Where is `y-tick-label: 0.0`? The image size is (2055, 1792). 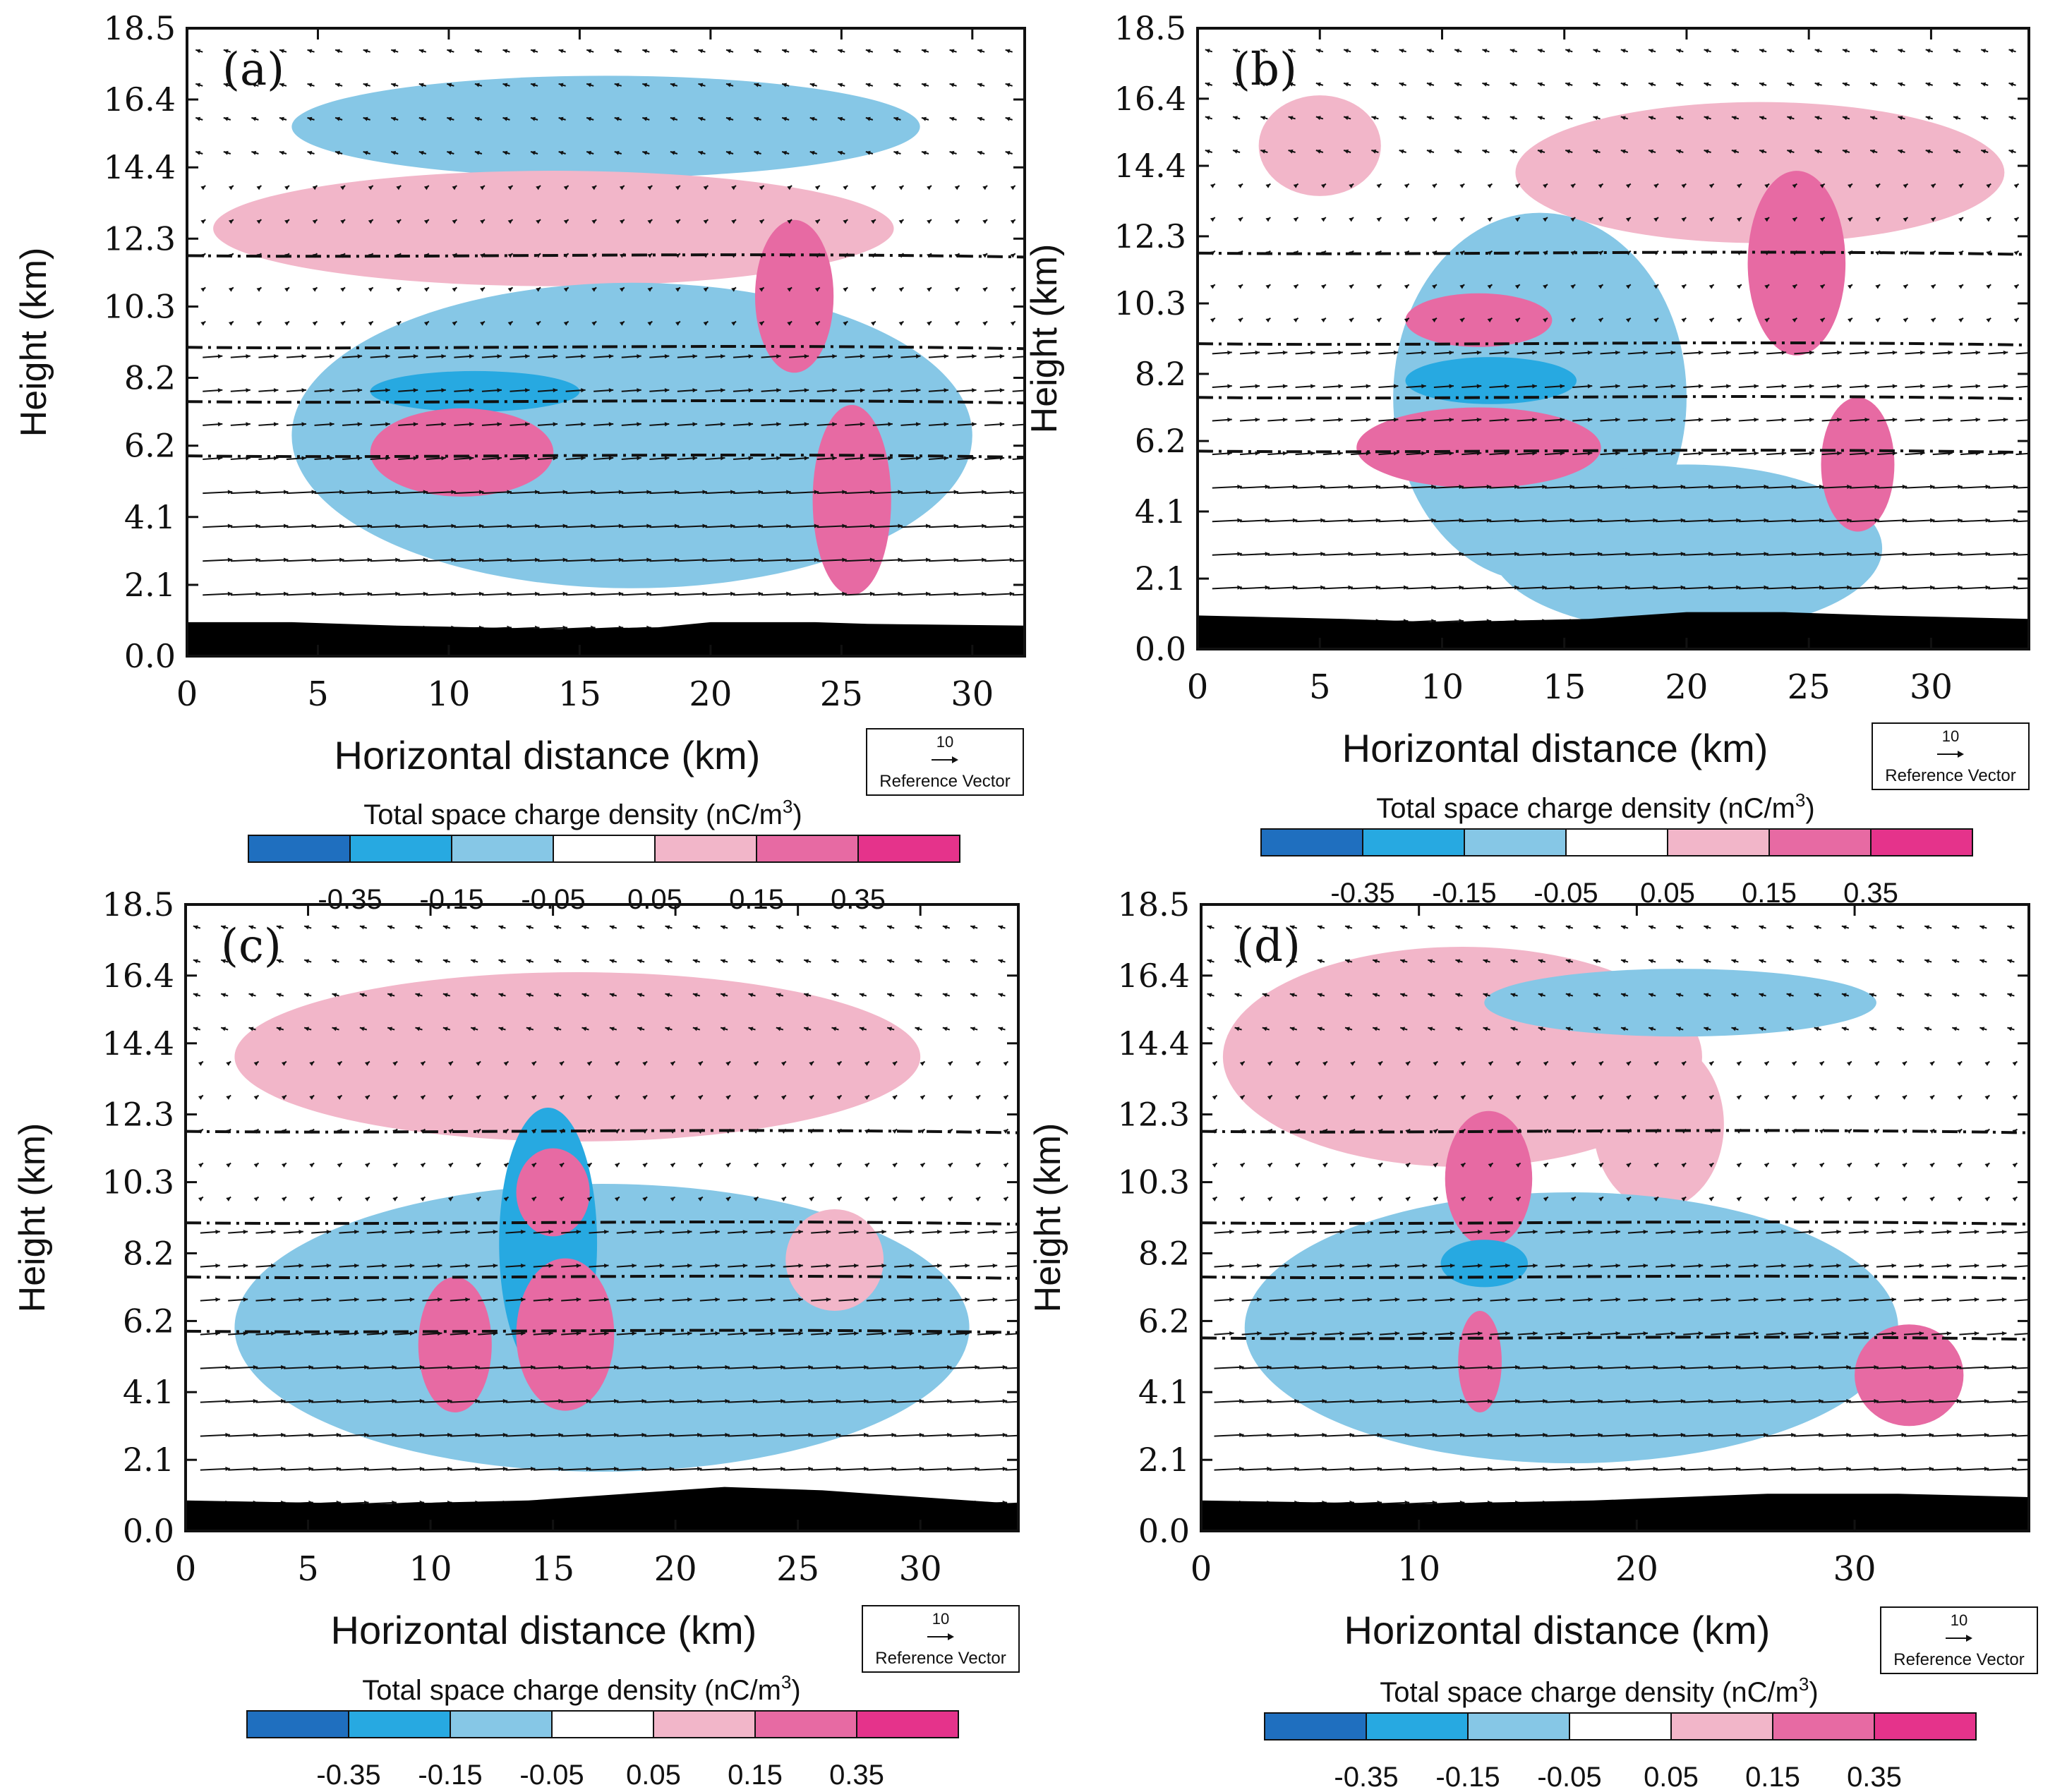
y-tick-label: 0.0 is located at coordinates (1164, 1531).